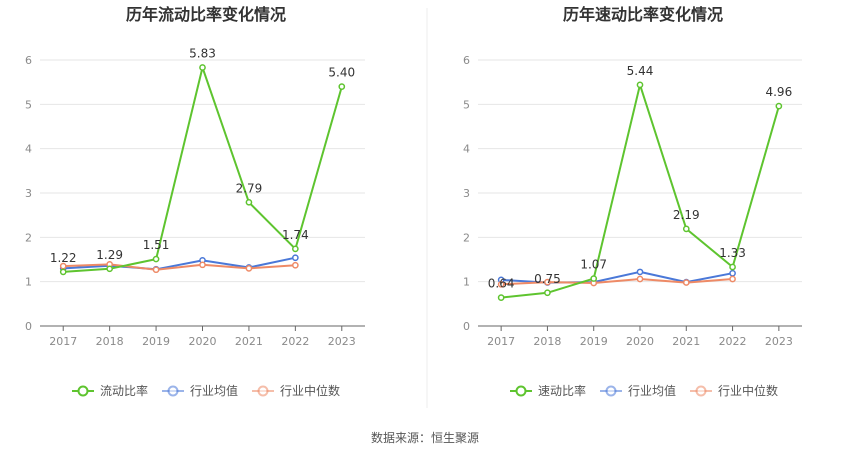 Image resolution: width=850 pixels, height=459 pixels. Describe the element at coordinates (124, 390) in the screenshot. I see `legend-label: 流动比率` at that location.